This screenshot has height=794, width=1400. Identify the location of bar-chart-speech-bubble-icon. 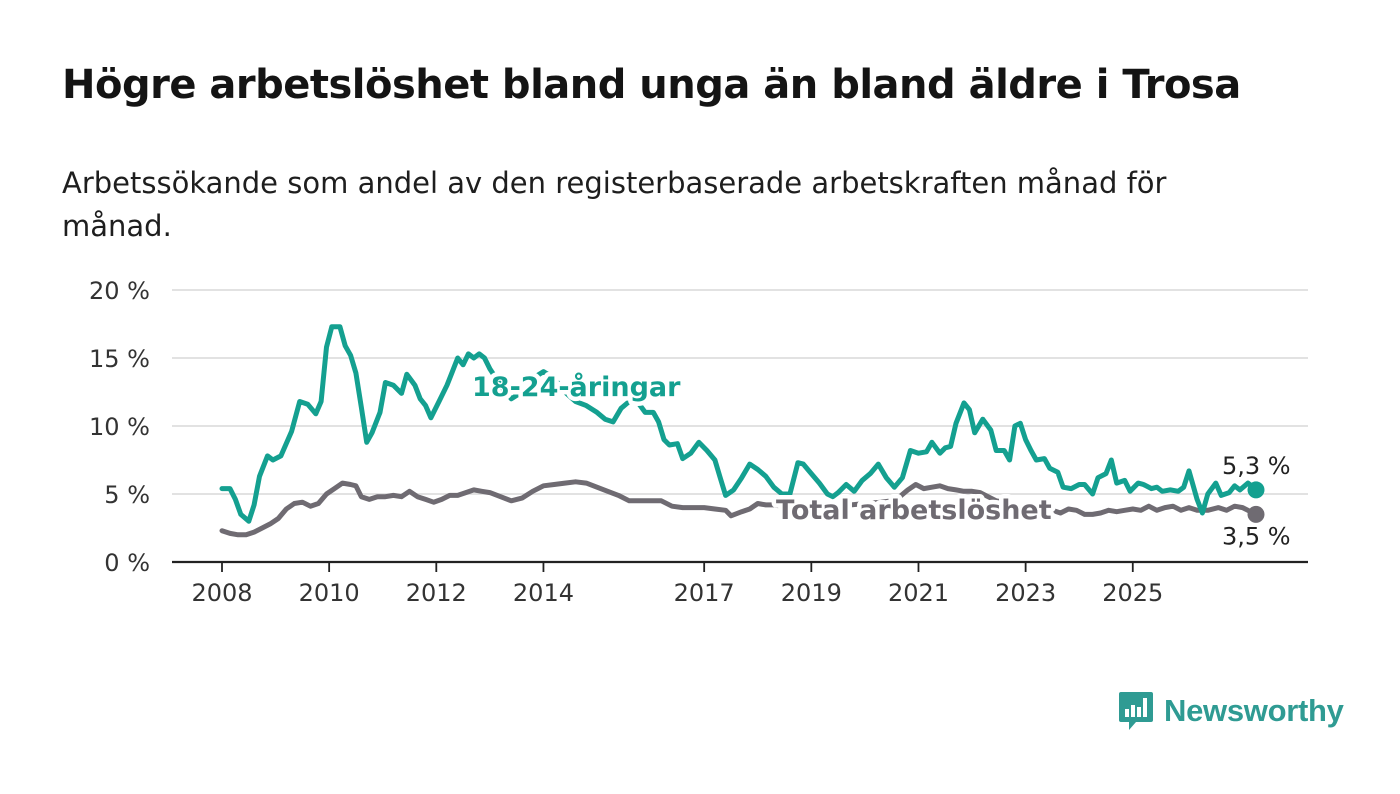
(1136, 711).